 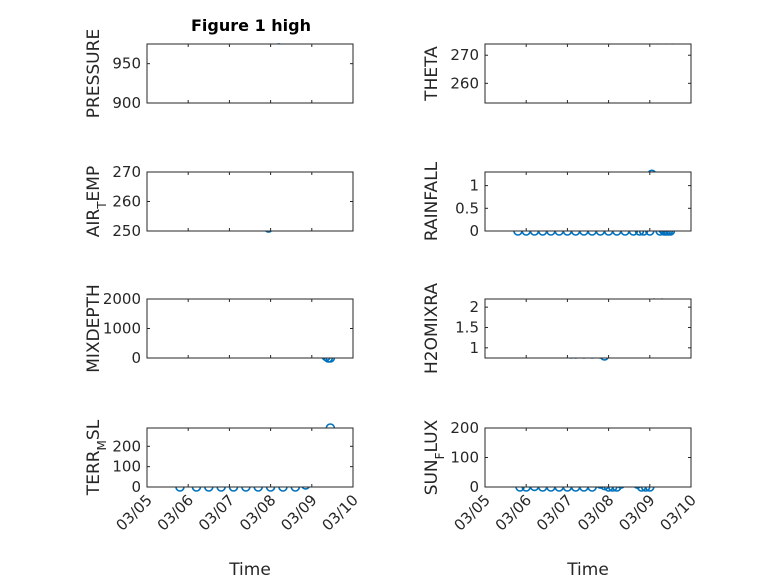 What do you see at coordinates (94, 328) in the screenshot?
I see `y-axis-label: MIXDEPTH` at bounding box center [94, 328].